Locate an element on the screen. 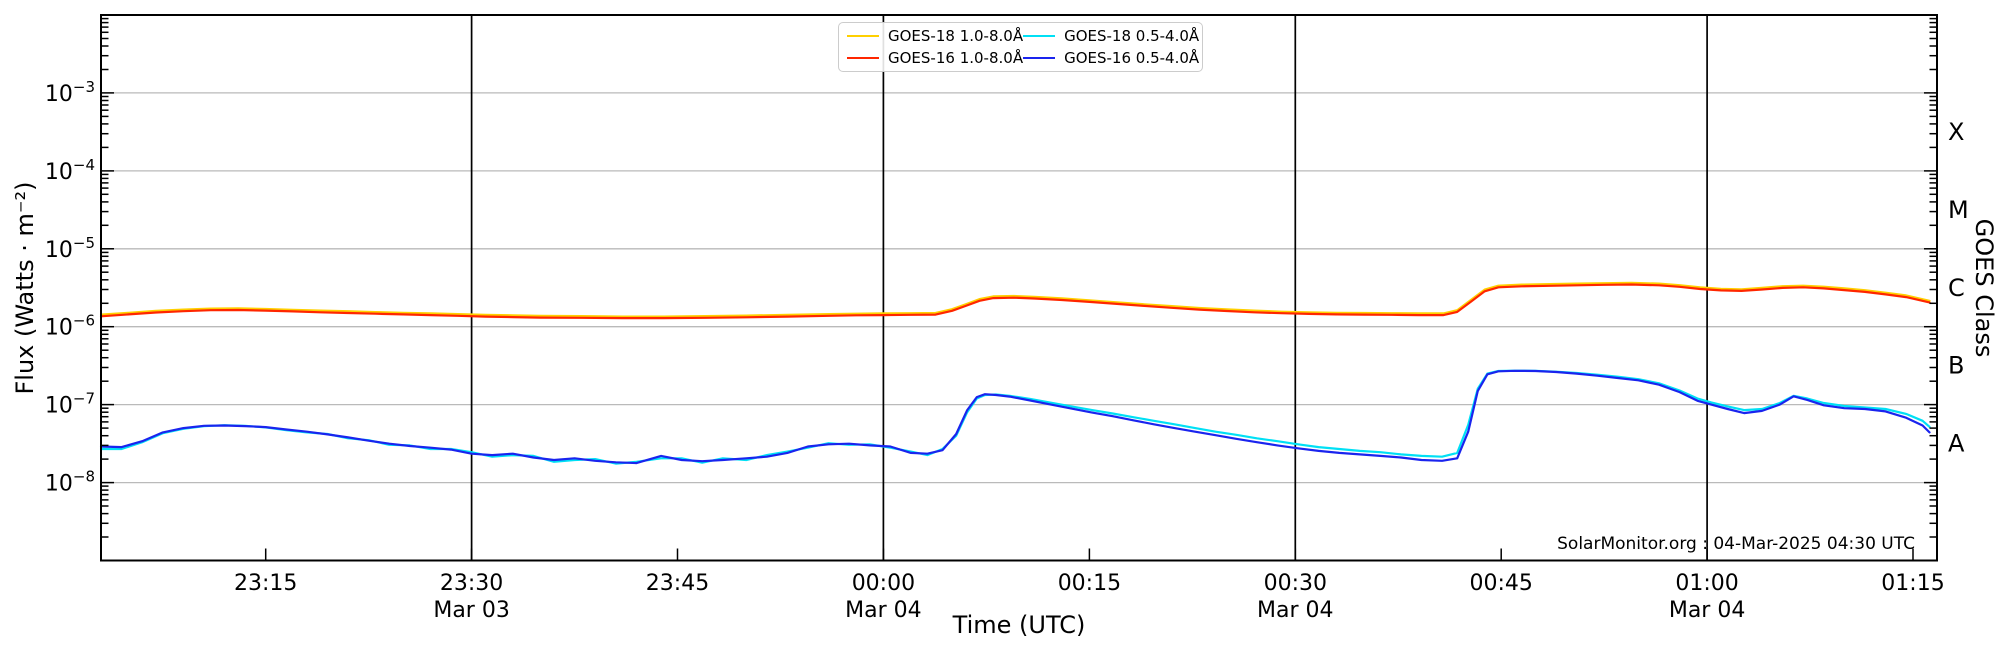  legend-label-goes18-short: GOES-18 0.5-4.0Å is located at coordinates (1132, 36).